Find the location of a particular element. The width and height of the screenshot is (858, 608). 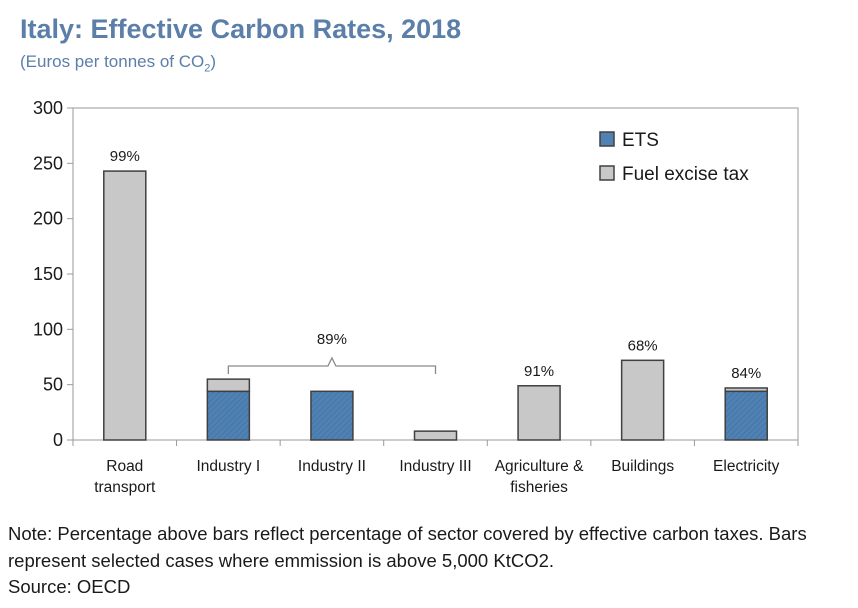

bracket-label: 89% is located at coordinates (332, 339).